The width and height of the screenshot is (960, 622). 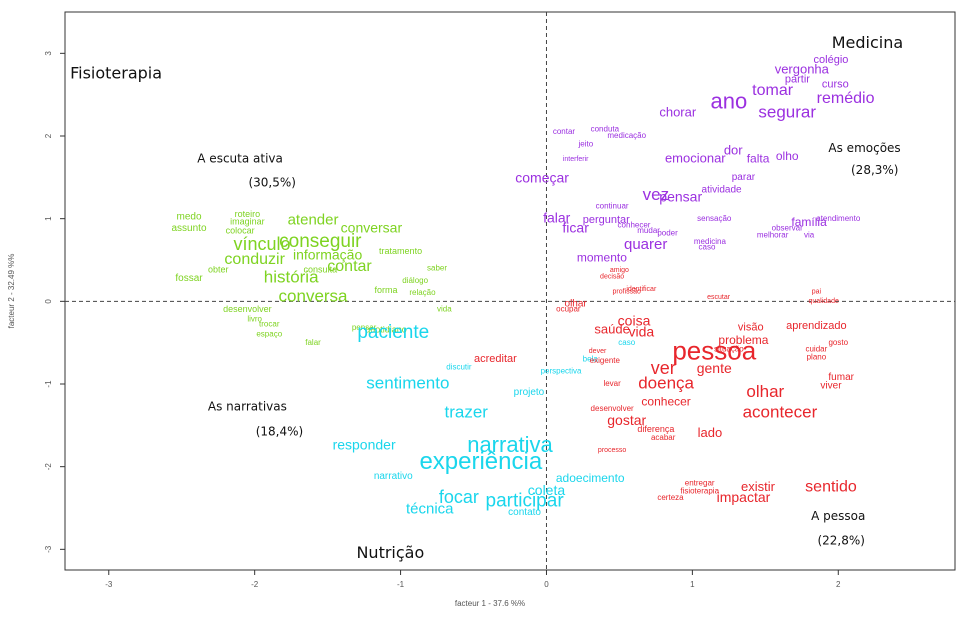 I want to click on word-point: parar, so click(x=744, y=177).